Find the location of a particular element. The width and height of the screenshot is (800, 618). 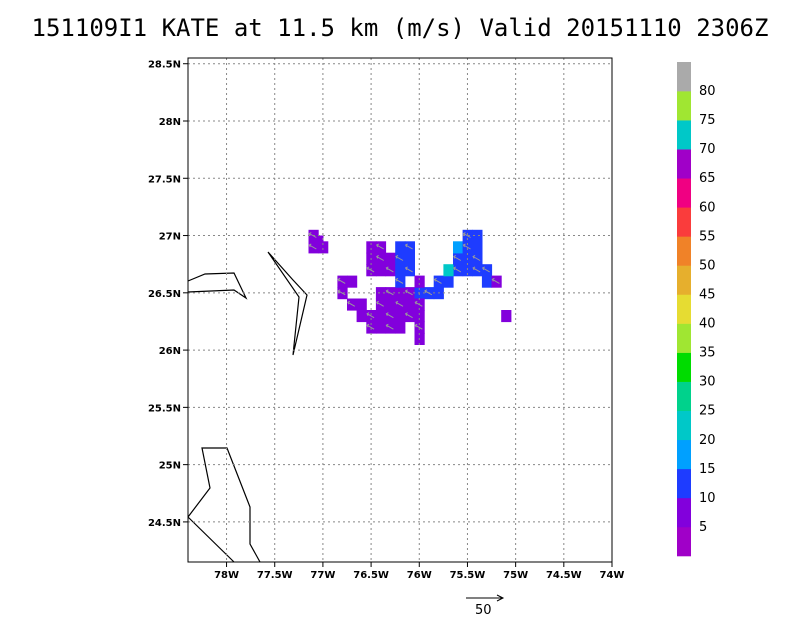

colorbar-label: 10 is located at coordinates (707, 498).